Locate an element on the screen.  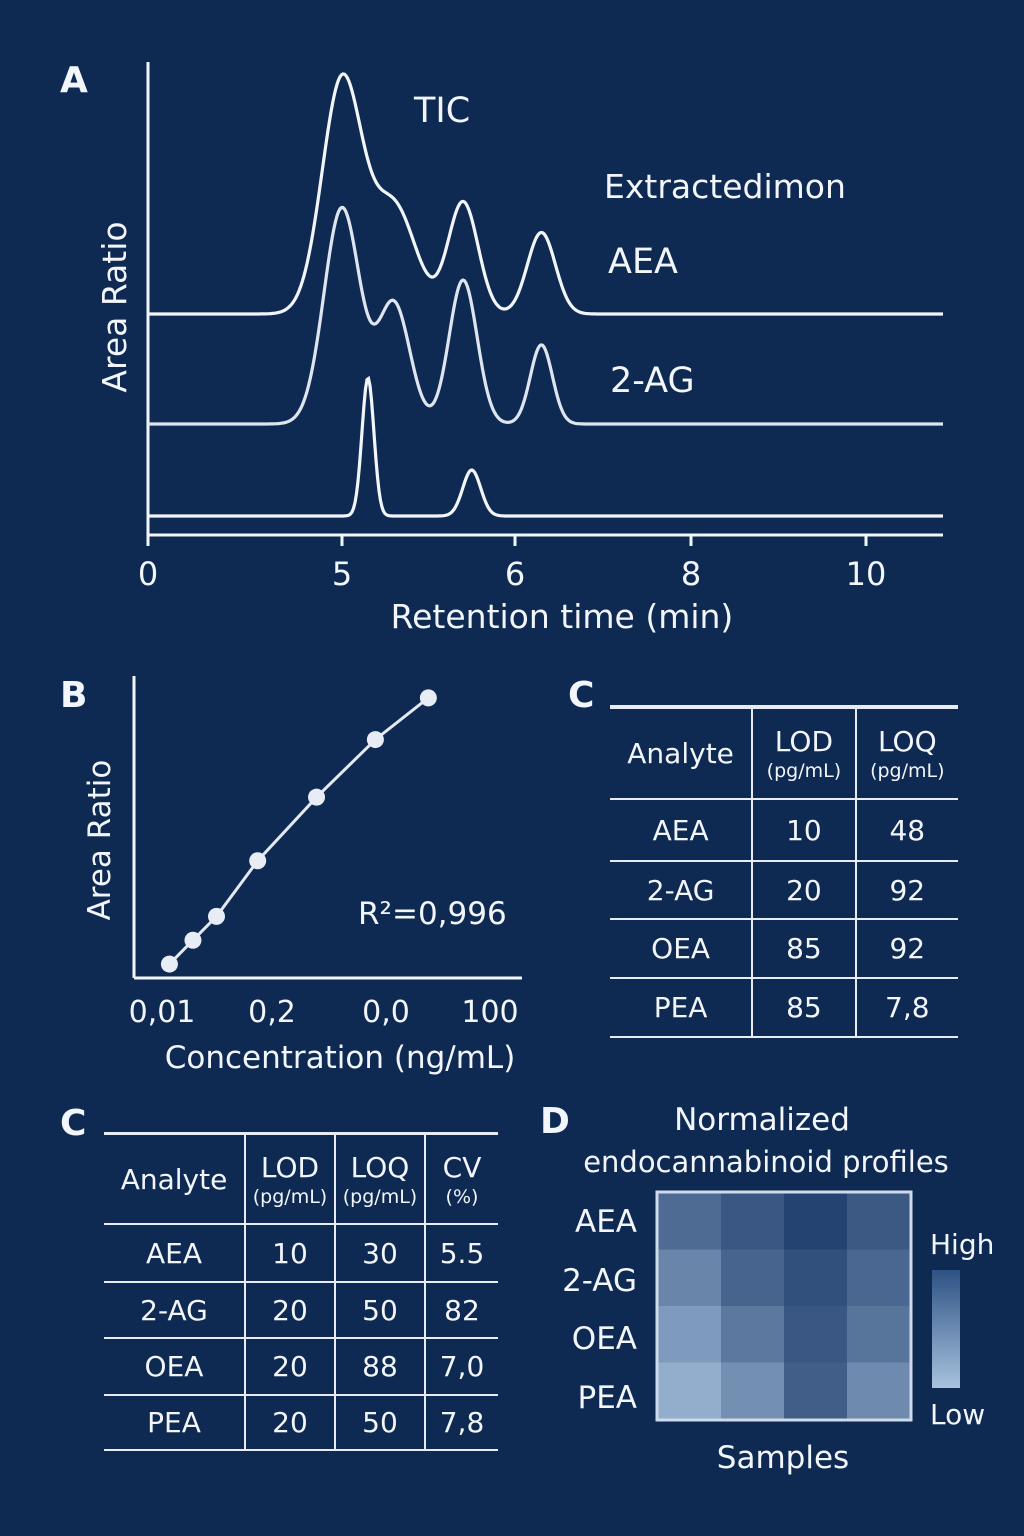
table2-row: AEA 10 30 5.5 is located at coordinates (301, 1253).